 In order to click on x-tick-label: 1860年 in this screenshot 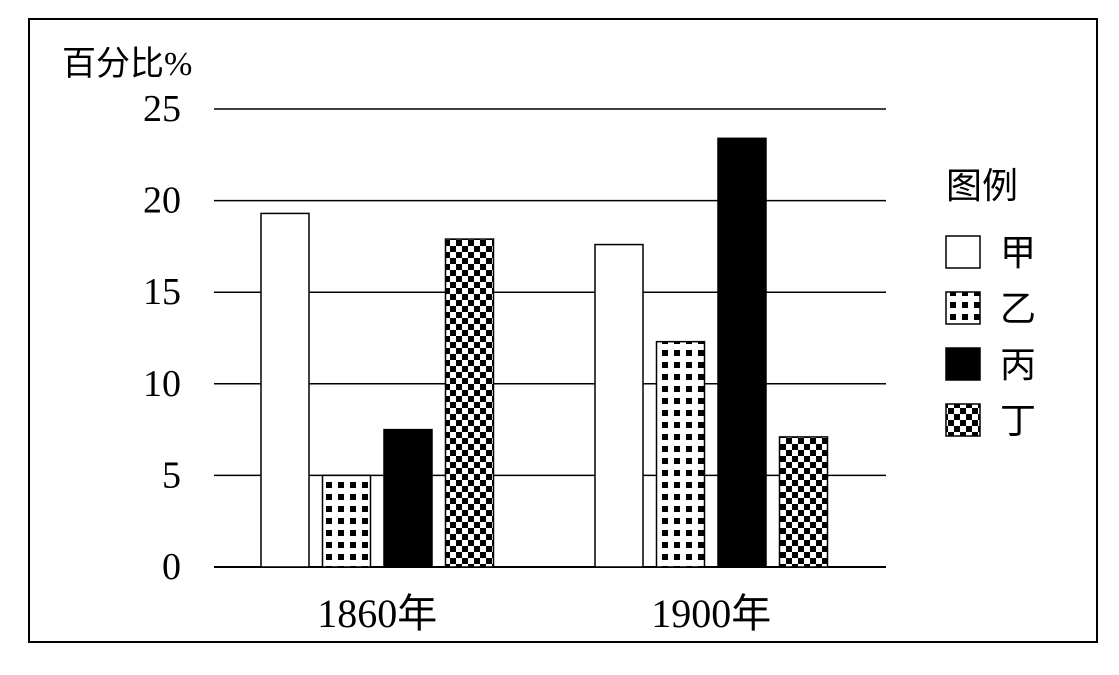, I will do `click(377, 613)`.